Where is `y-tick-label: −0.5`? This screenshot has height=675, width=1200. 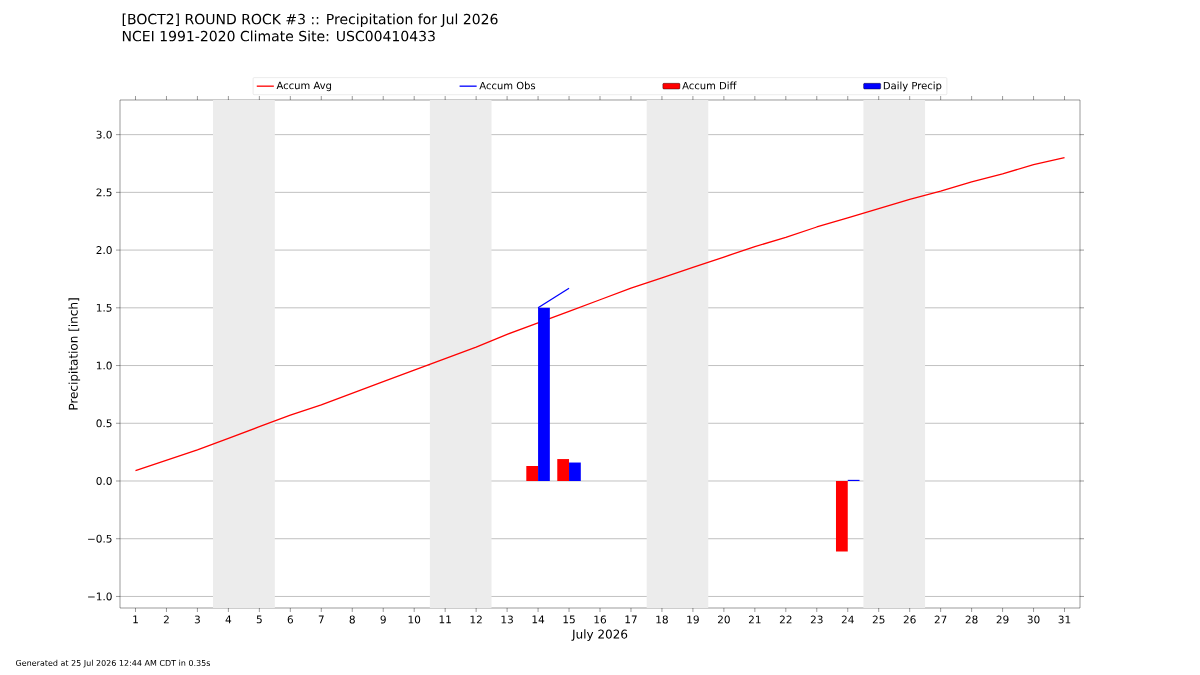
y-tick-label: −0.5 is located at coordinates (100, 538).